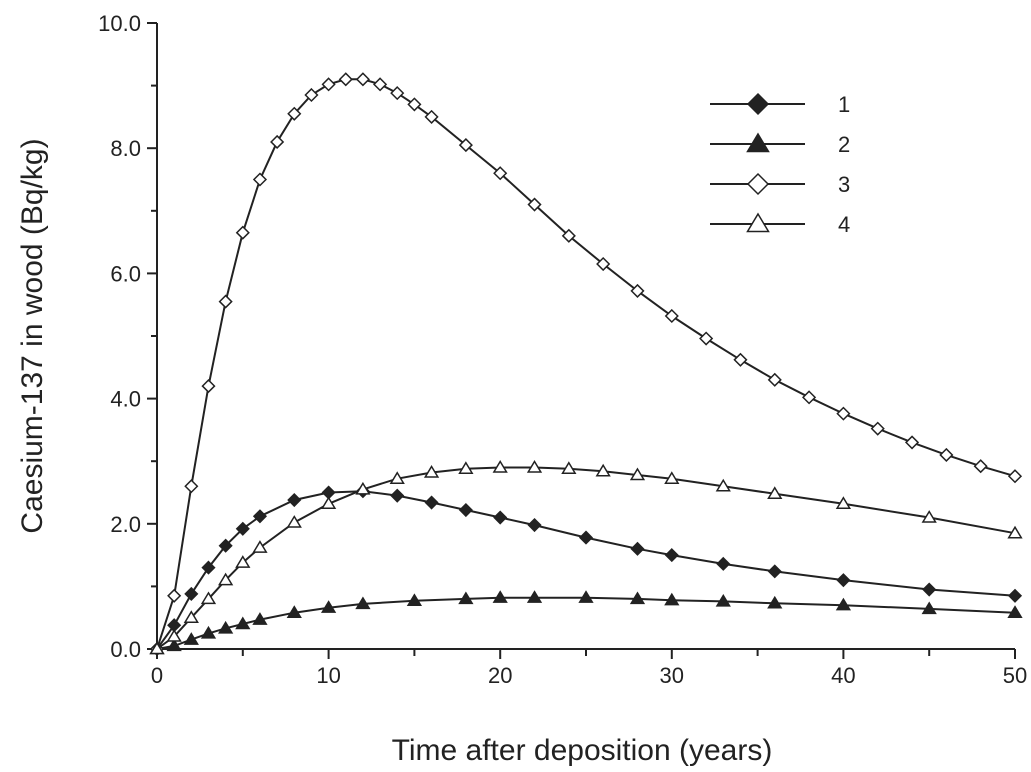  I want to click on legend-entry: 1, so click(780, 104).